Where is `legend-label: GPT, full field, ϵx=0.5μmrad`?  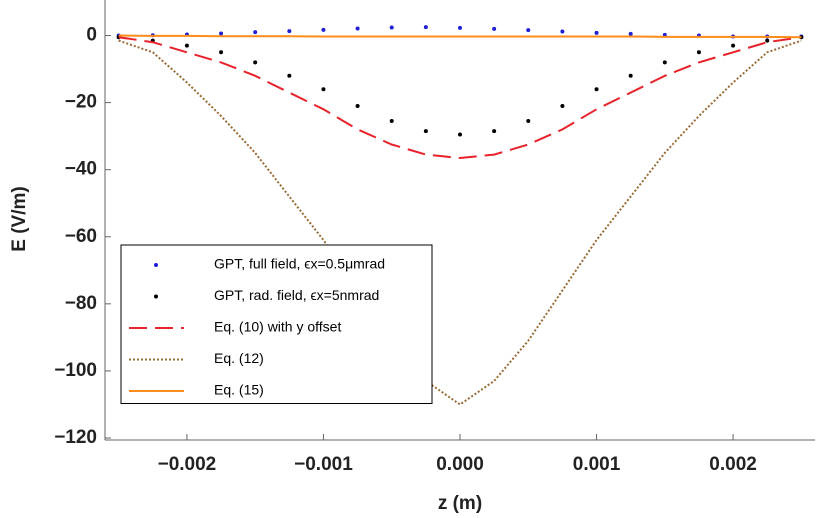 legend-label: GPT, full field, ϵx=0.5μmrad is located at coordinates (299, 264).